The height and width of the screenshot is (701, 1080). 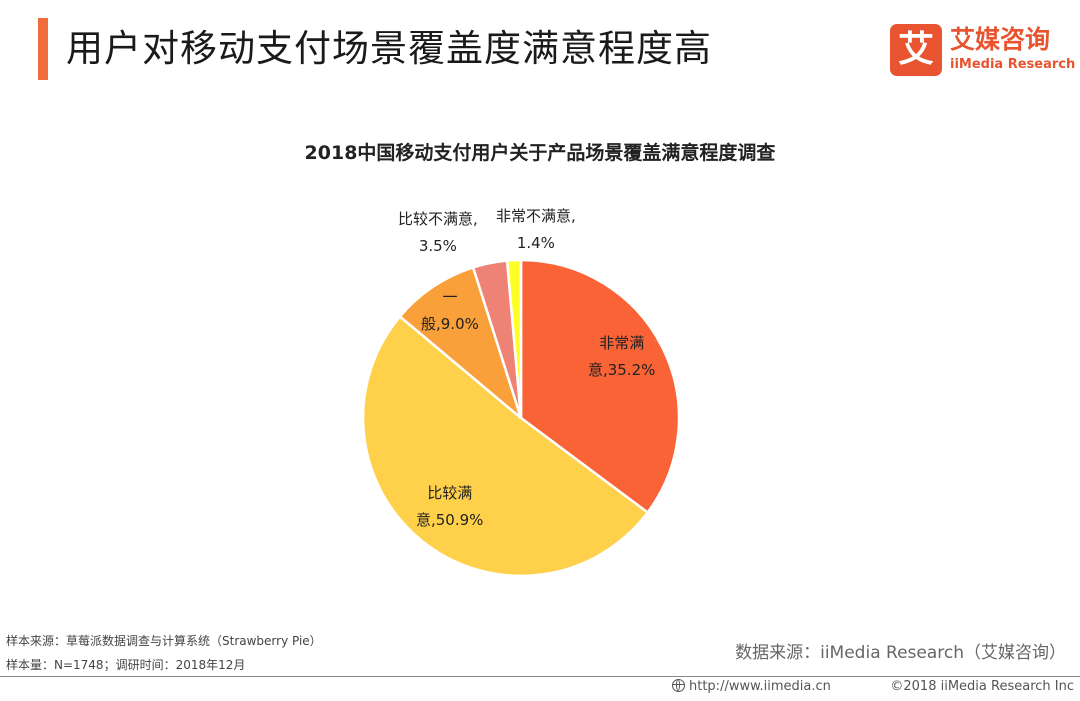 What do you see at coordinates (536, 216) in the screenshot?
I see `slice-label-line: 非常不满意,` at bounding box center [536, 216].